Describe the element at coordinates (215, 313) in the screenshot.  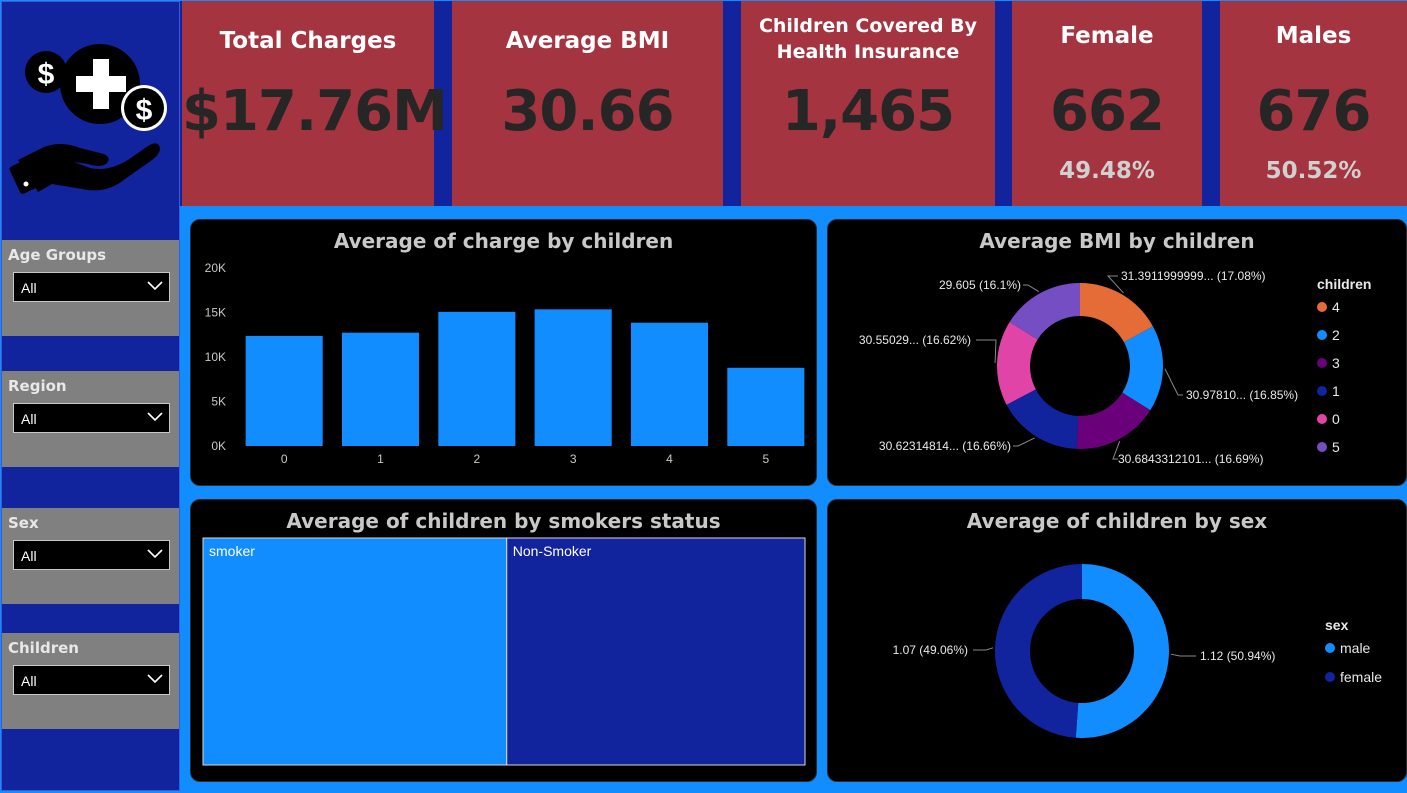
I see `y-tick-label: 15K` at that location.